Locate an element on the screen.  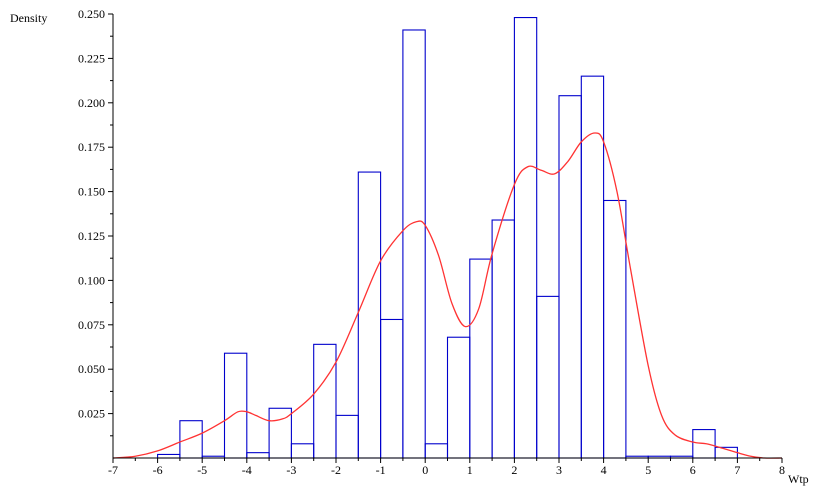
y-tick-label: 0.225 is located at coordinates (91, 58).